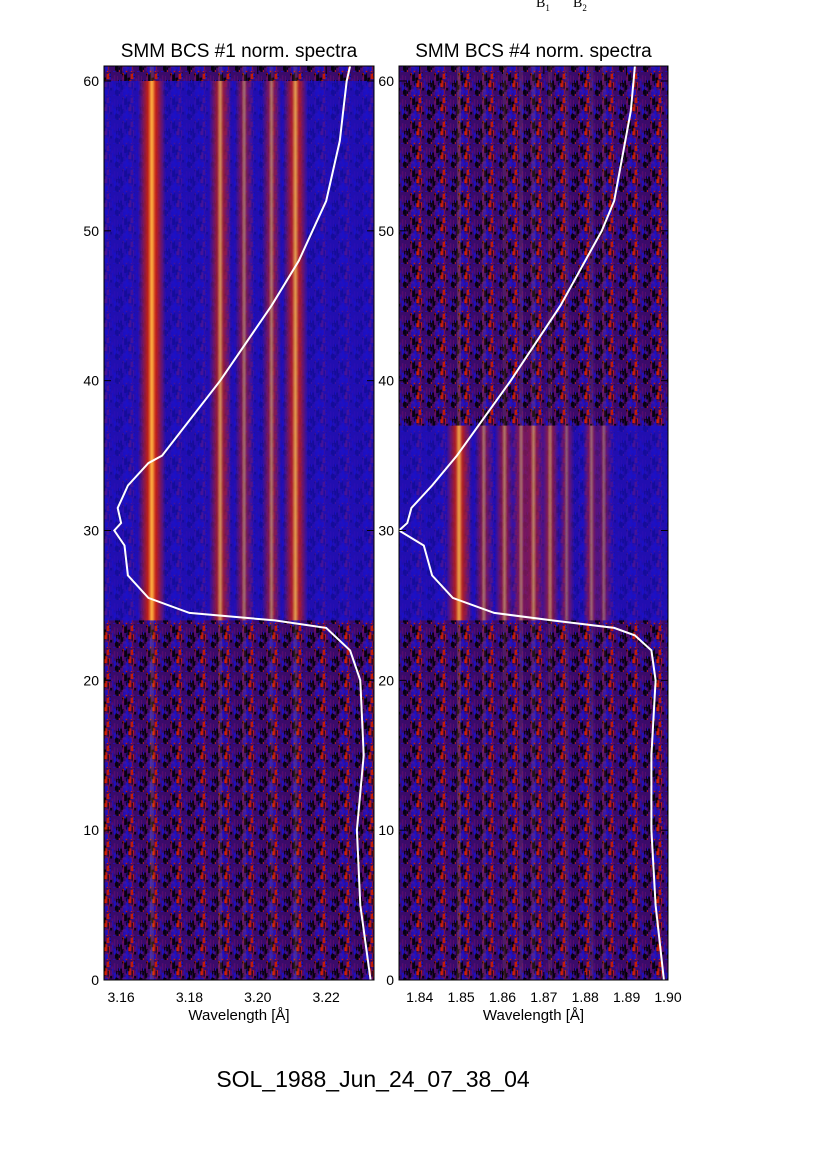 The height and width of the screenshot is (1169, 826). I want to click on footer-event-label: SOL_1988_Jun_24_07_38_04, so click(373, 1079).